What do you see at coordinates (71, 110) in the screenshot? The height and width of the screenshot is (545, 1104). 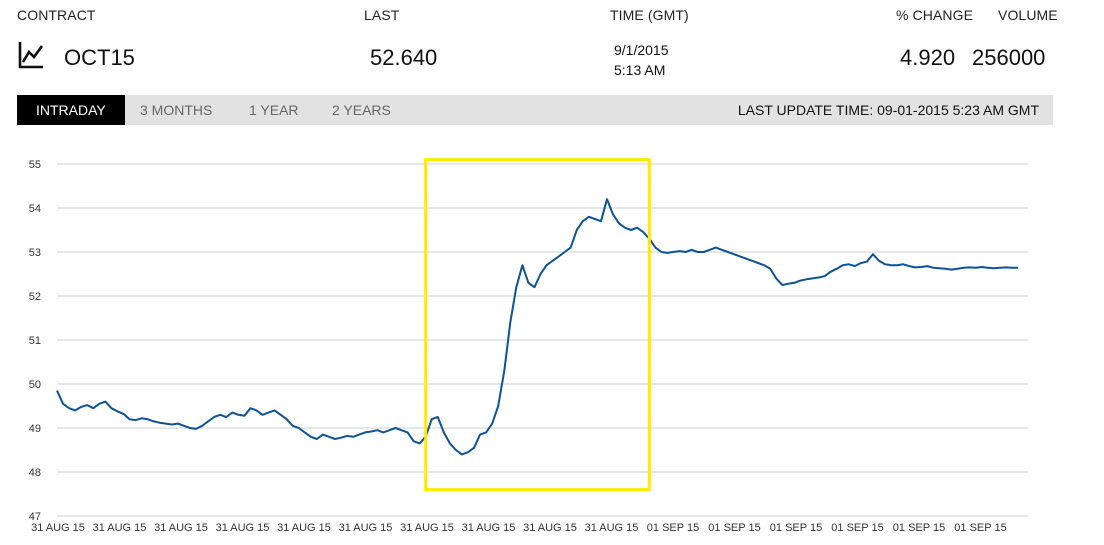 I see `tab-intraday: INTRADAY` at bounding box center [71, 110].